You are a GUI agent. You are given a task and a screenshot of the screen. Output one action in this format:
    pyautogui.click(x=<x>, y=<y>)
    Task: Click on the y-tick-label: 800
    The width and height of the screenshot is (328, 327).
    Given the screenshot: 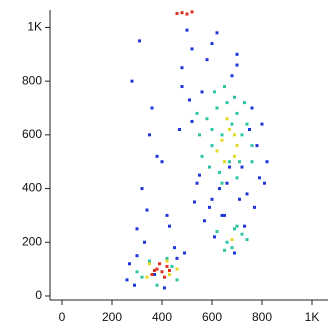 What is the action you would take?
    pyautogui.click(x=32, y=80)
    